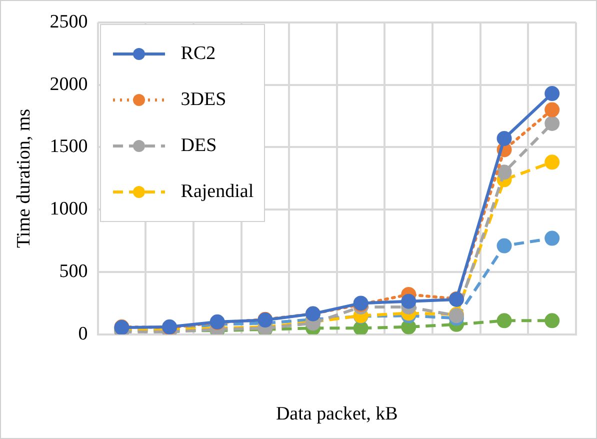 Image resolution: width=597 pixels, height=439 pixels. Describe the element at coordinates (198, 54) in the screenshot. I see `legend-label: RC2` at that location.